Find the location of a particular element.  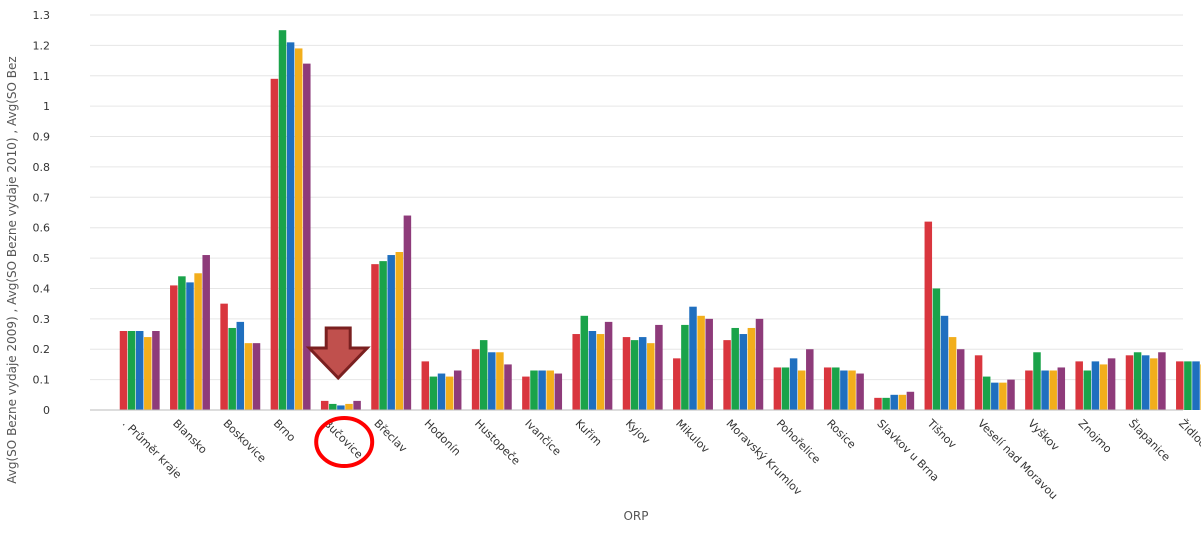

down-arrow-annotation is located at coordinates (338, 353).